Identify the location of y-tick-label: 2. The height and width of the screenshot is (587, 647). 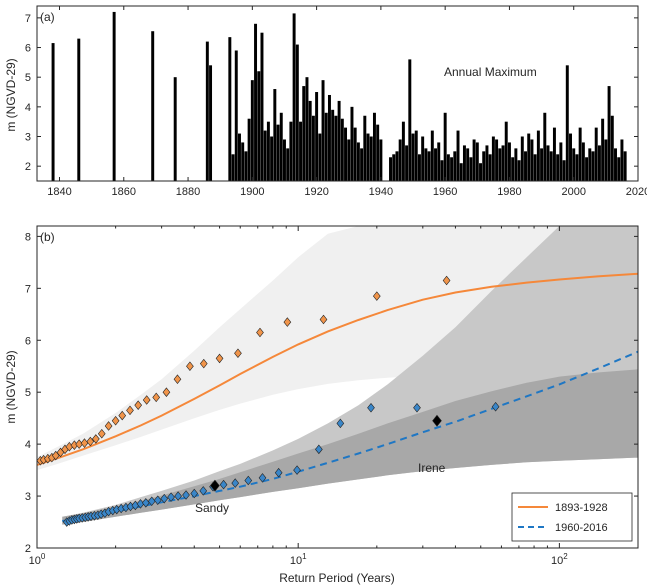
(28, 167).